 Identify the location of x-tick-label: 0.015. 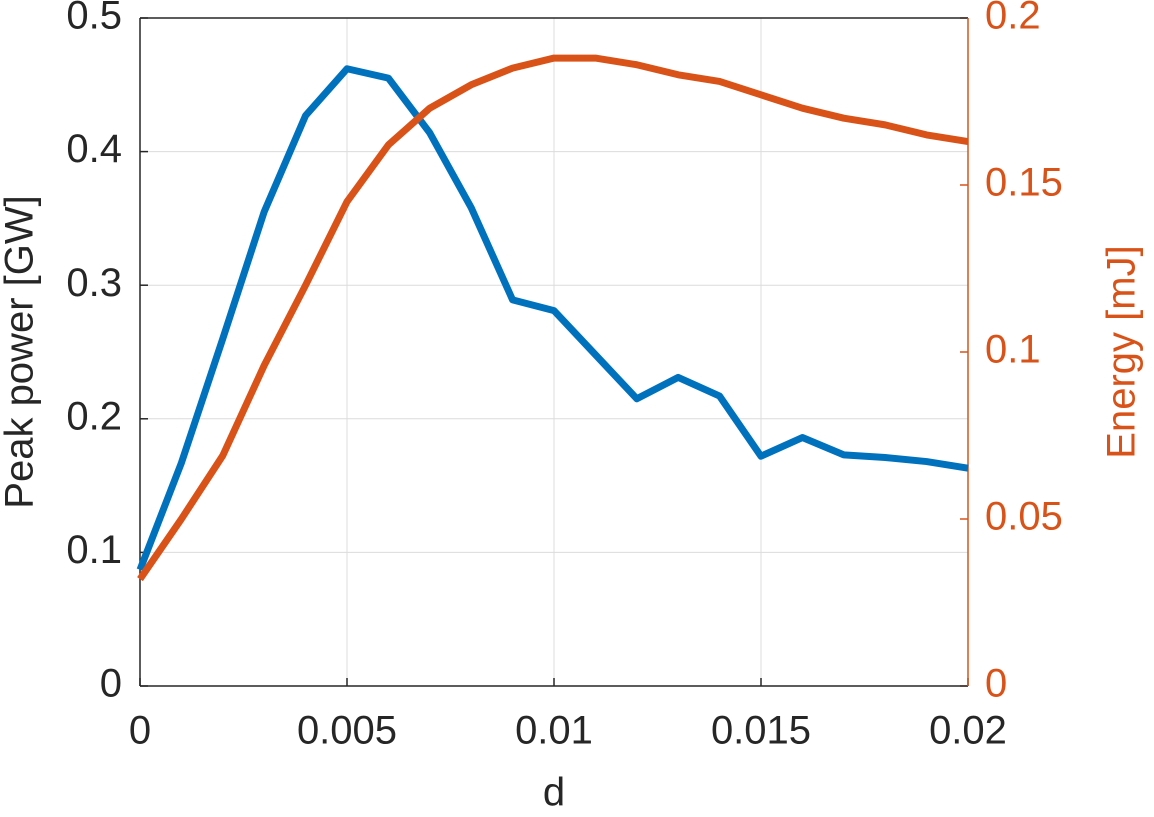
(761, 731).